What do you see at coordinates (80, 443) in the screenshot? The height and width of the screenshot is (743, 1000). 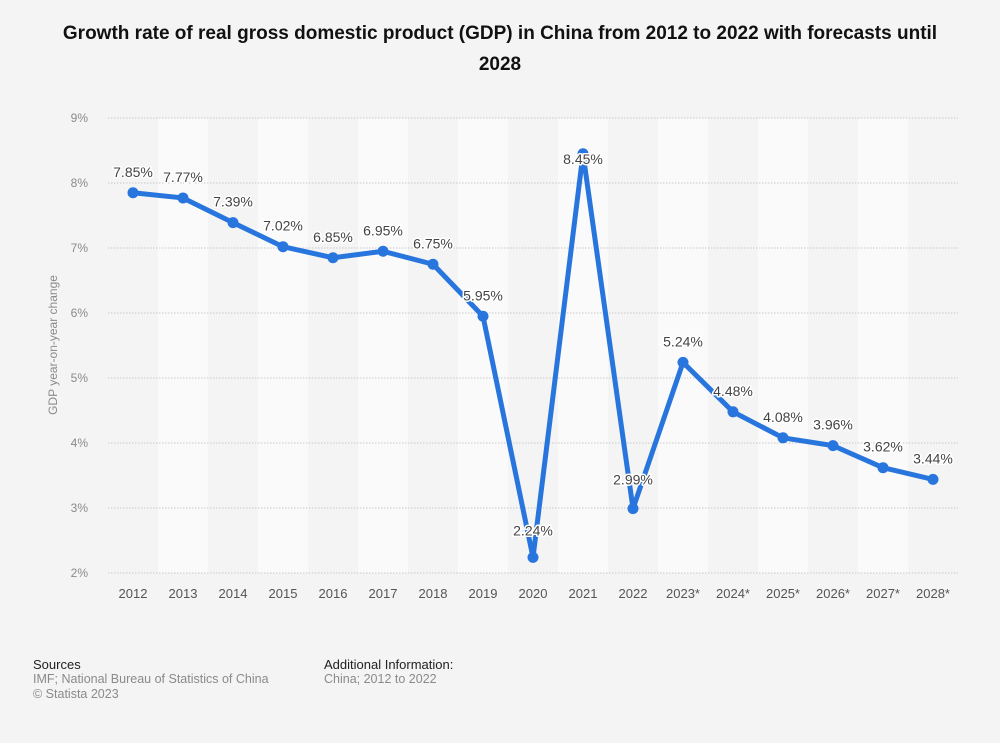 I see `y-tick-label: 4%` at bounding box center [80, 443].